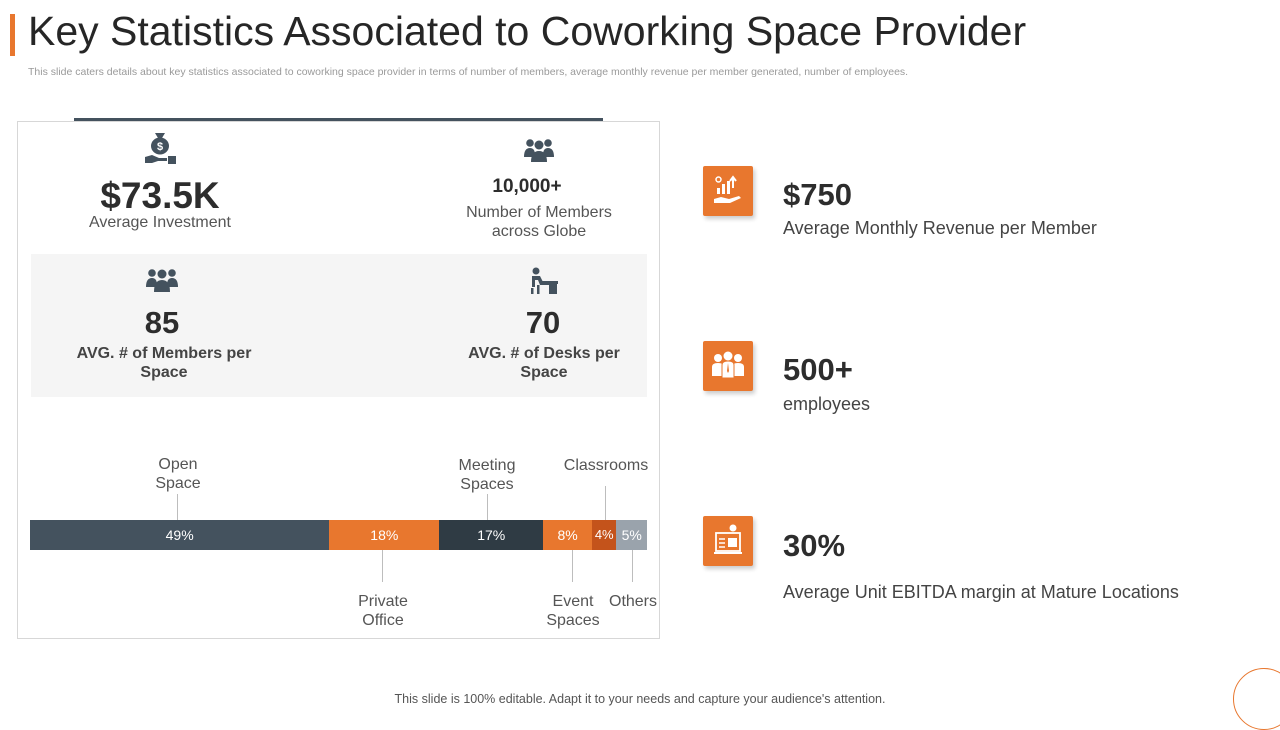 This screenshot has height=730, width=1280. Describe the element at coordinates (383, 611) in the screenshot. I see `label-private-office: Private Office` at that location.